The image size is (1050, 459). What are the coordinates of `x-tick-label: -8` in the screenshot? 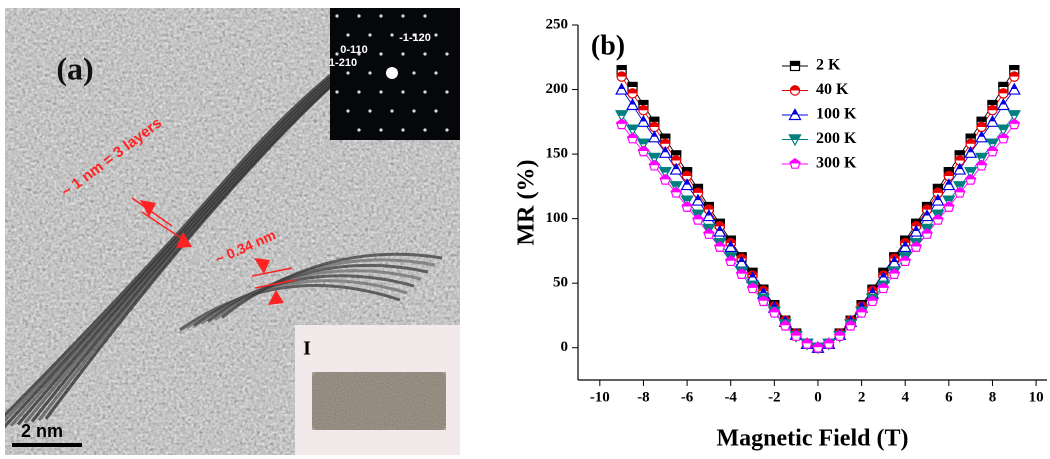 It's located at (643, 397).